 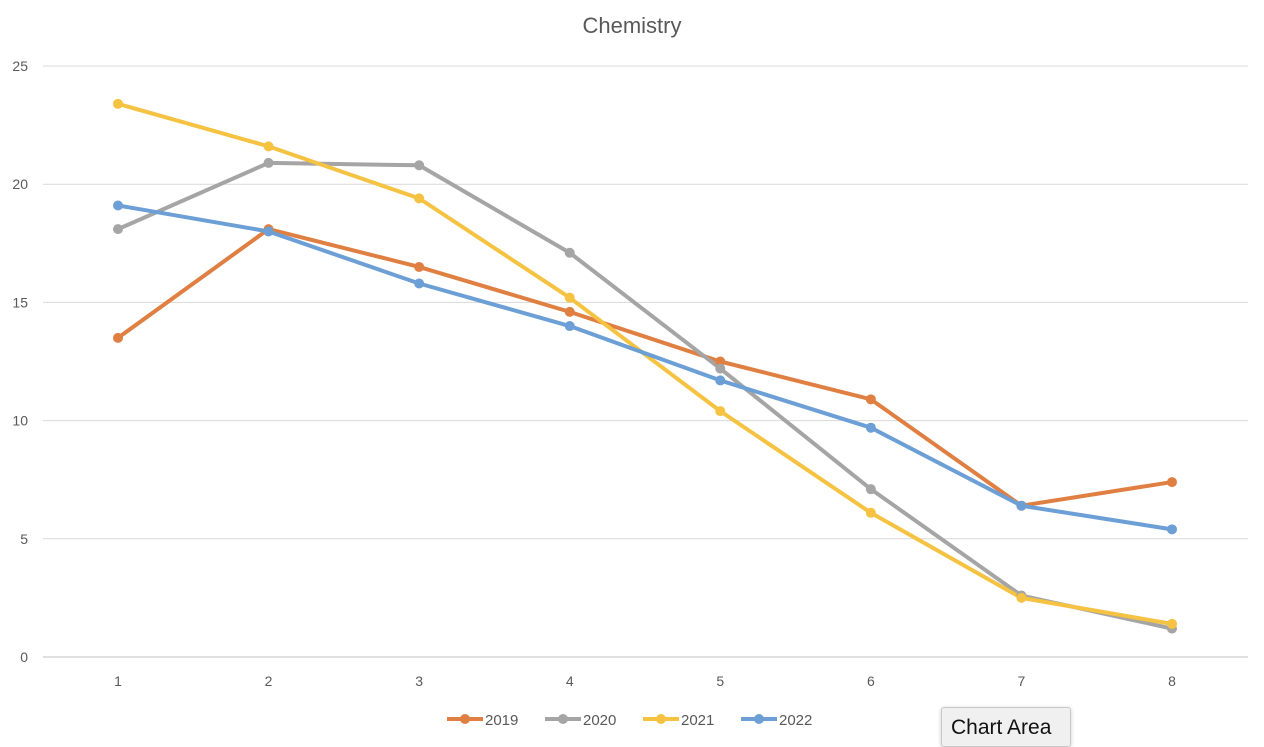 What do you see at coordinates (599, 720) in the screenshot?
I see `legend-label: 2020` at bounding box center [599, 720].